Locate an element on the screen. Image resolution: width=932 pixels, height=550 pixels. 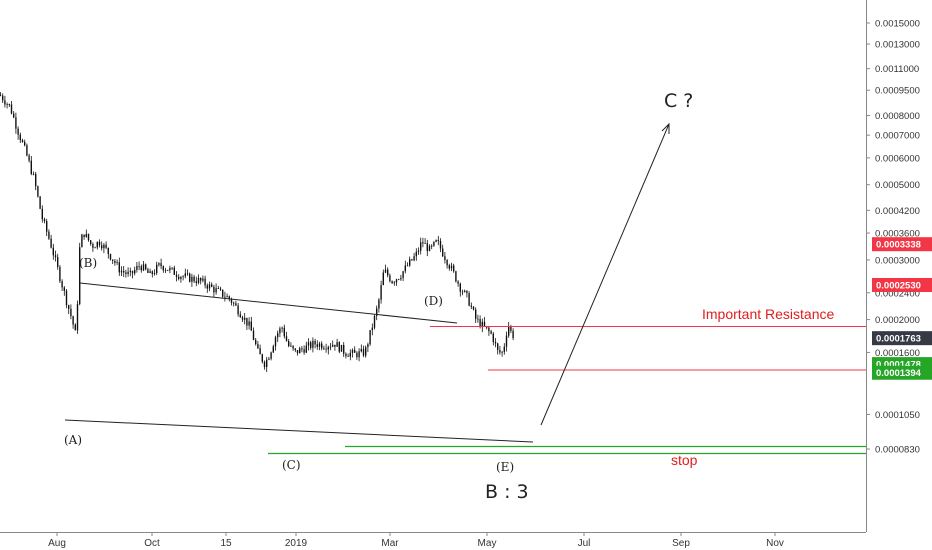
price-tag-label: 0.0001394 is located at coordinates (899, 373).